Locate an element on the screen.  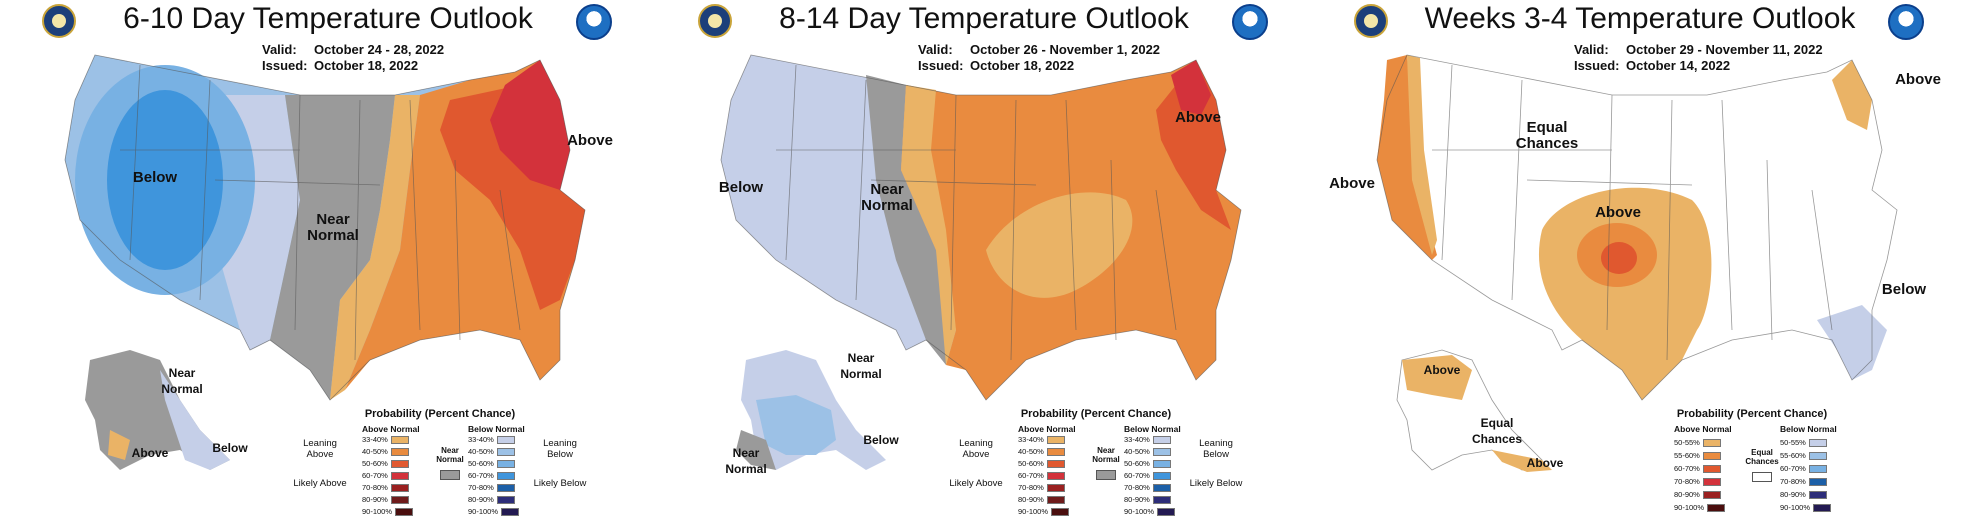
map-title: Weeks 3-4 Temperature Outlook is located at coordinates (1640, 18).